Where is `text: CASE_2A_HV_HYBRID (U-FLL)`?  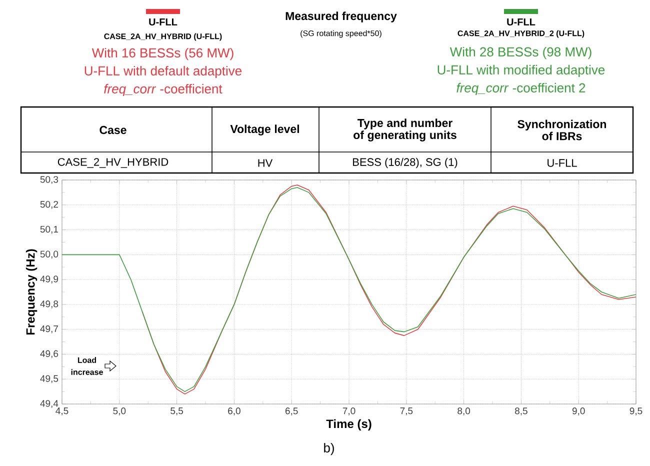 text: CASE_2A_HV_HYBRID (U-FLL) is located at coordinates (163, 37).